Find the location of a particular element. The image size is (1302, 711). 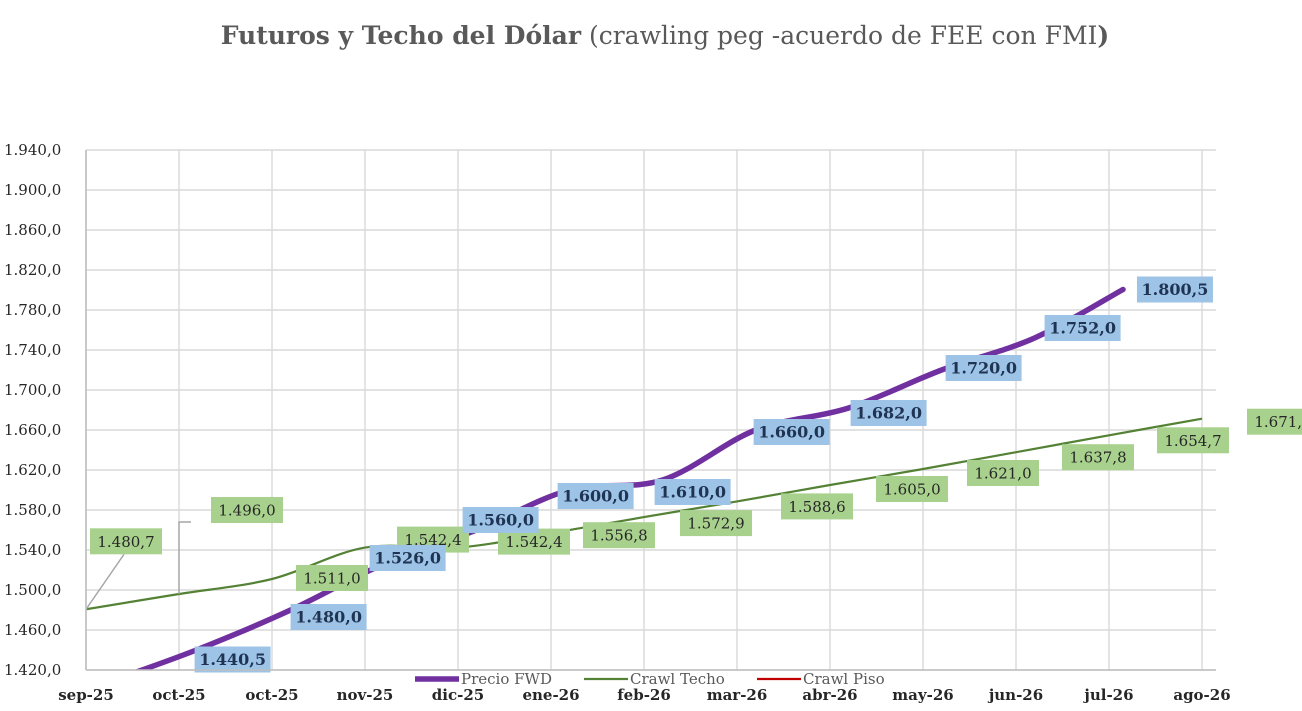

data-label-precio-fwd-text: 1.682,0 is located at coordinates (888, 413).